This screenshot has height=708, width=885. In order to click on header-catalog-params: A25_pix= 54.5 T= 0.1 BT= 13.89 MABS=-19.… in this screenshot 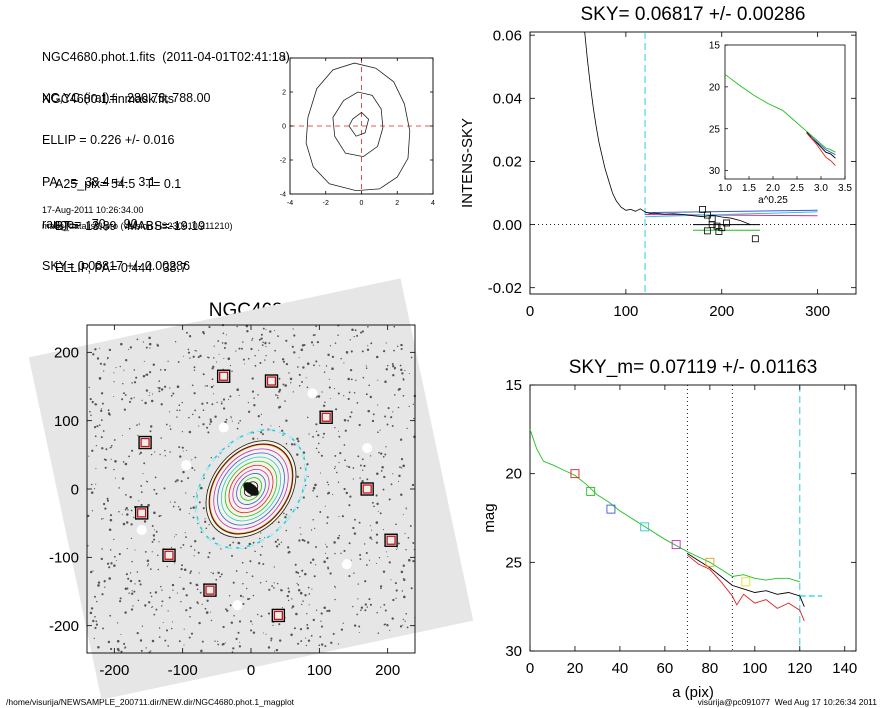, I will do `click(130, 219)`.